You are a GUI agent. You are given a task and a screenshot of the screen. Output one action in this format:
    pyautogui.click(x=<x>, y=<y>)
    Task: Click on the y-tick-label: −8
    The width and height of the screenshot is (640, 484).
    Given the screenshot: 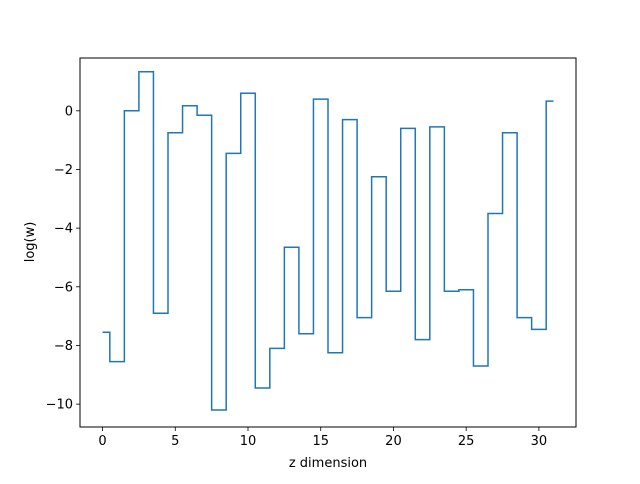 What is the action you would take?
    pyautogui.click(x=63, y=346)
    